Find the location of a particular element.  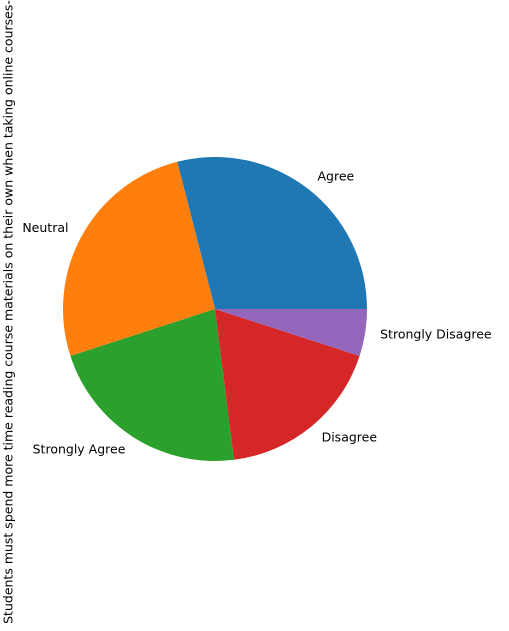

pie-slice-strongly-disagree is located at coordinates (291, 332).